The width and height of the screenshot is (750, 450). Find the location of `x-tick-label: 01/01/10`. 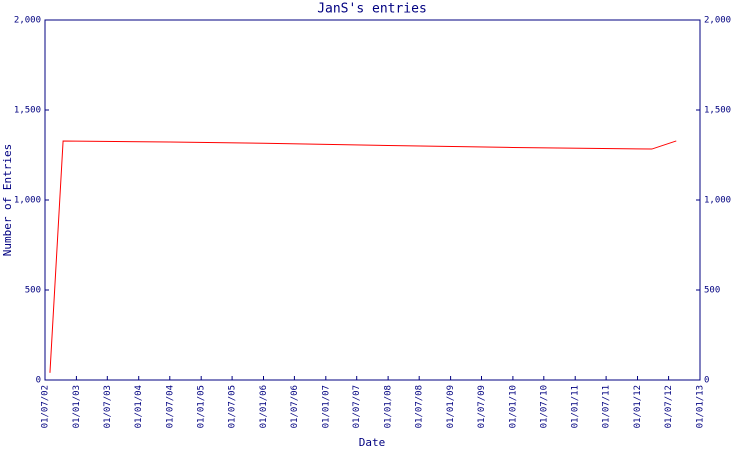

x-tick-label: 01/01/10 is located at coordinates (513, 406).